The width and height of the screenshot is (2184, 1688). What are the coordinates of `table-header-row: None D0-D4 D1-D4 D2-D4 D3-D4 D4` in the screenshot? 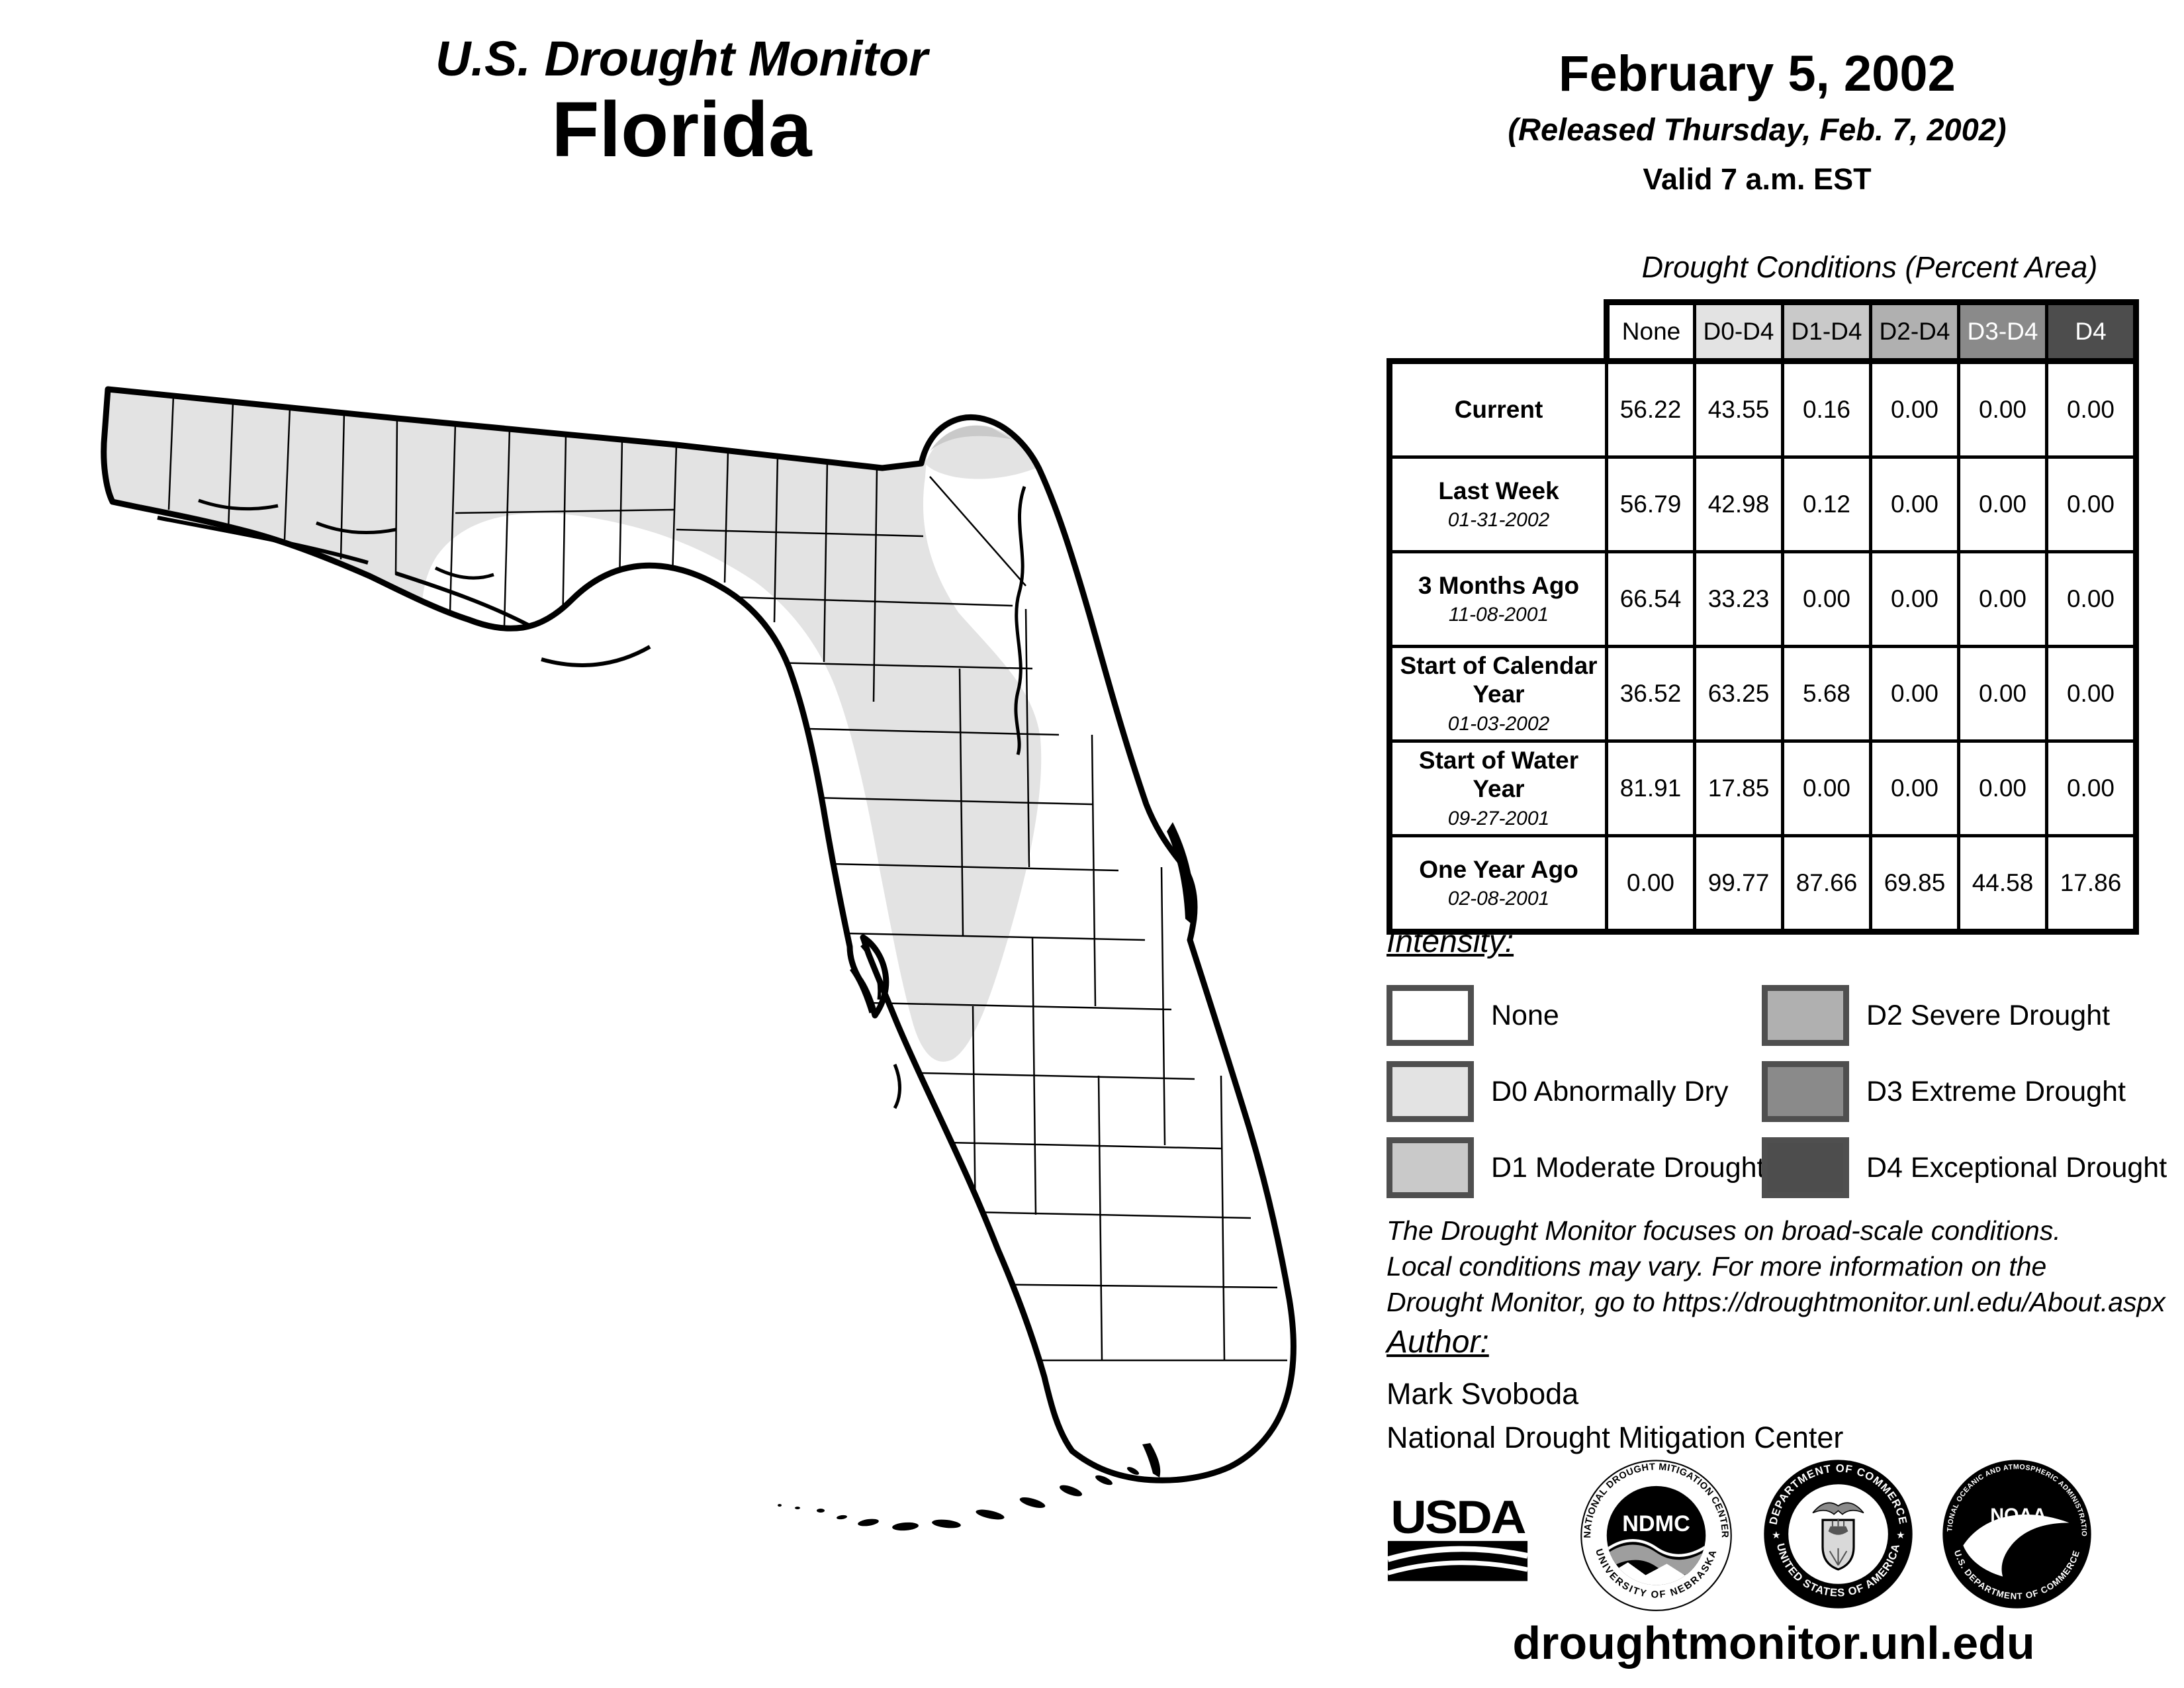 It's located at (1764, 331).